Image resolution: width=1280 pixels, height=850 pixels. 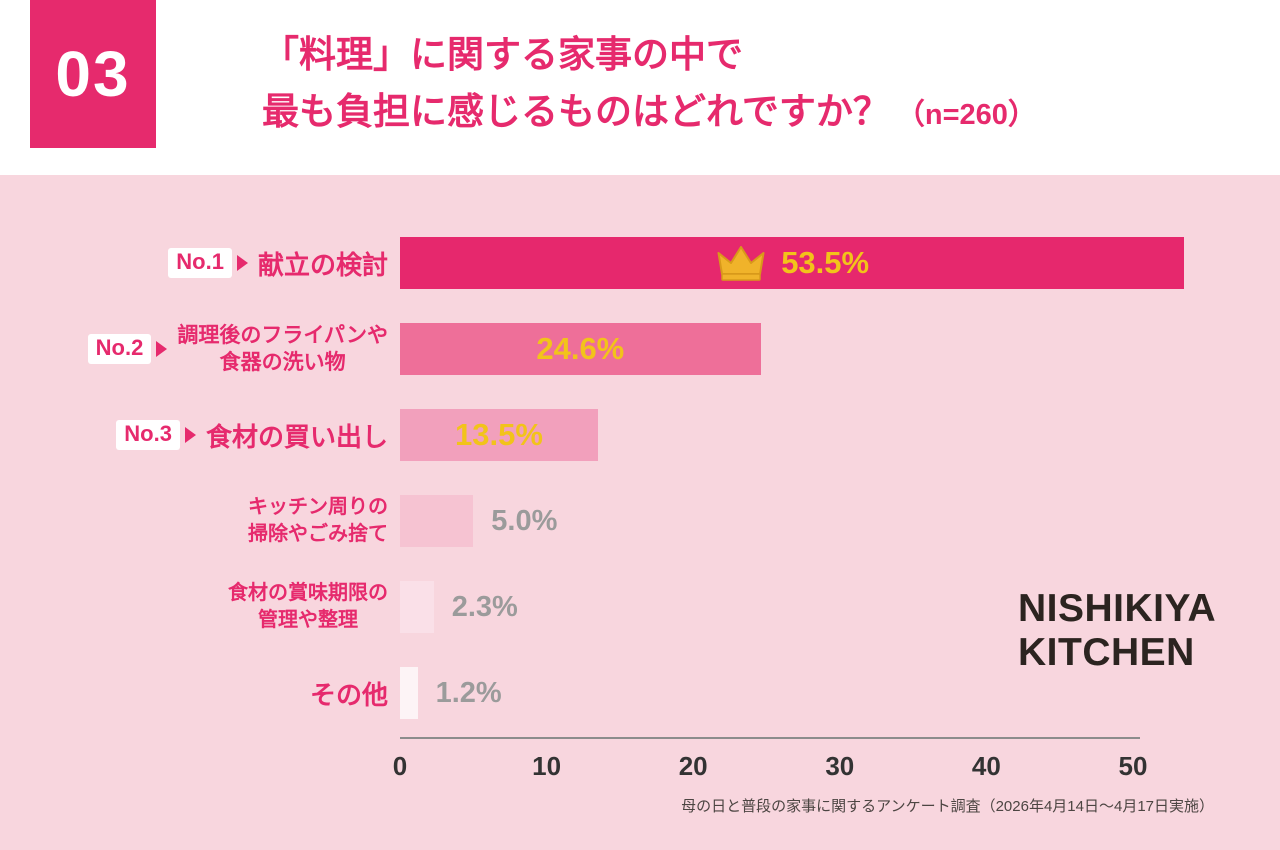 What do you see at coordinates (194, 607) in the screenshot?
I see `row-label-group: 食材の賞味期限の 管理や整理` at bounding box center [194, 607].